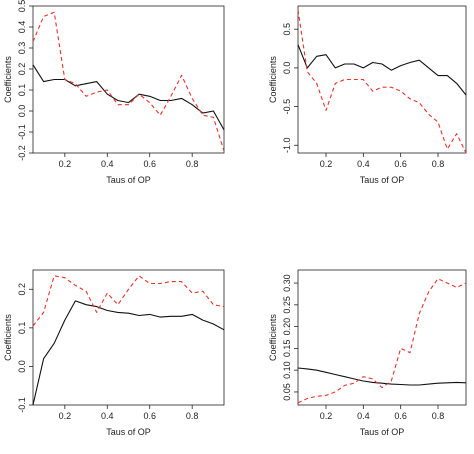 This screenshot has height=454, width=474. Describe the element at coordinates (287, 146) in the screenshot. I see `y-tick-label: -1.0` at that location.